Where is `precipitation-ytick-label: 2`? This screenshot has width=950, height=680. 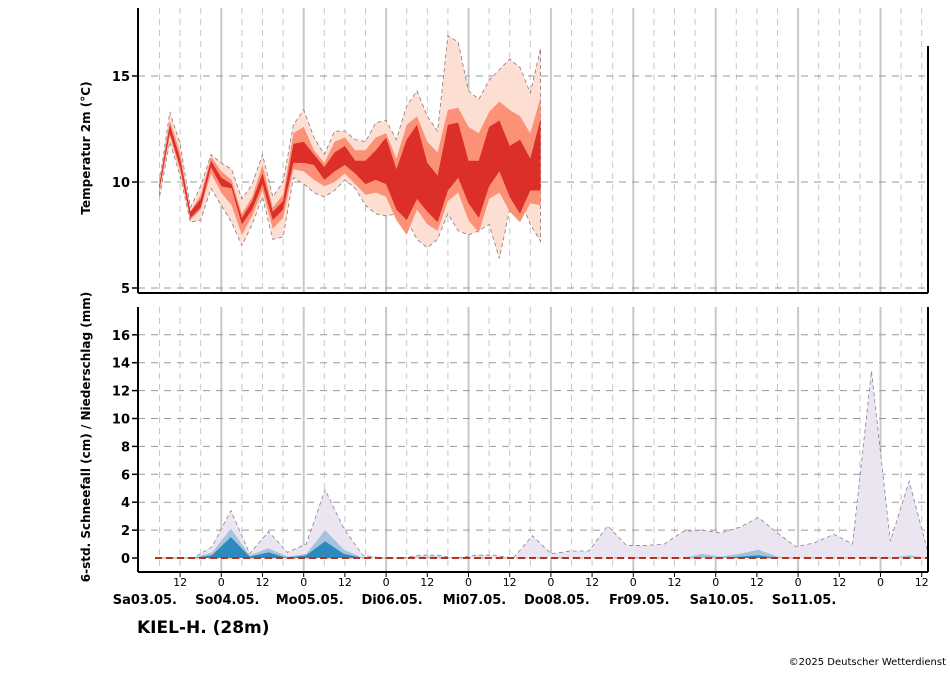
precipitation-ytick-label: 2 is located at coordinates (125, 531).